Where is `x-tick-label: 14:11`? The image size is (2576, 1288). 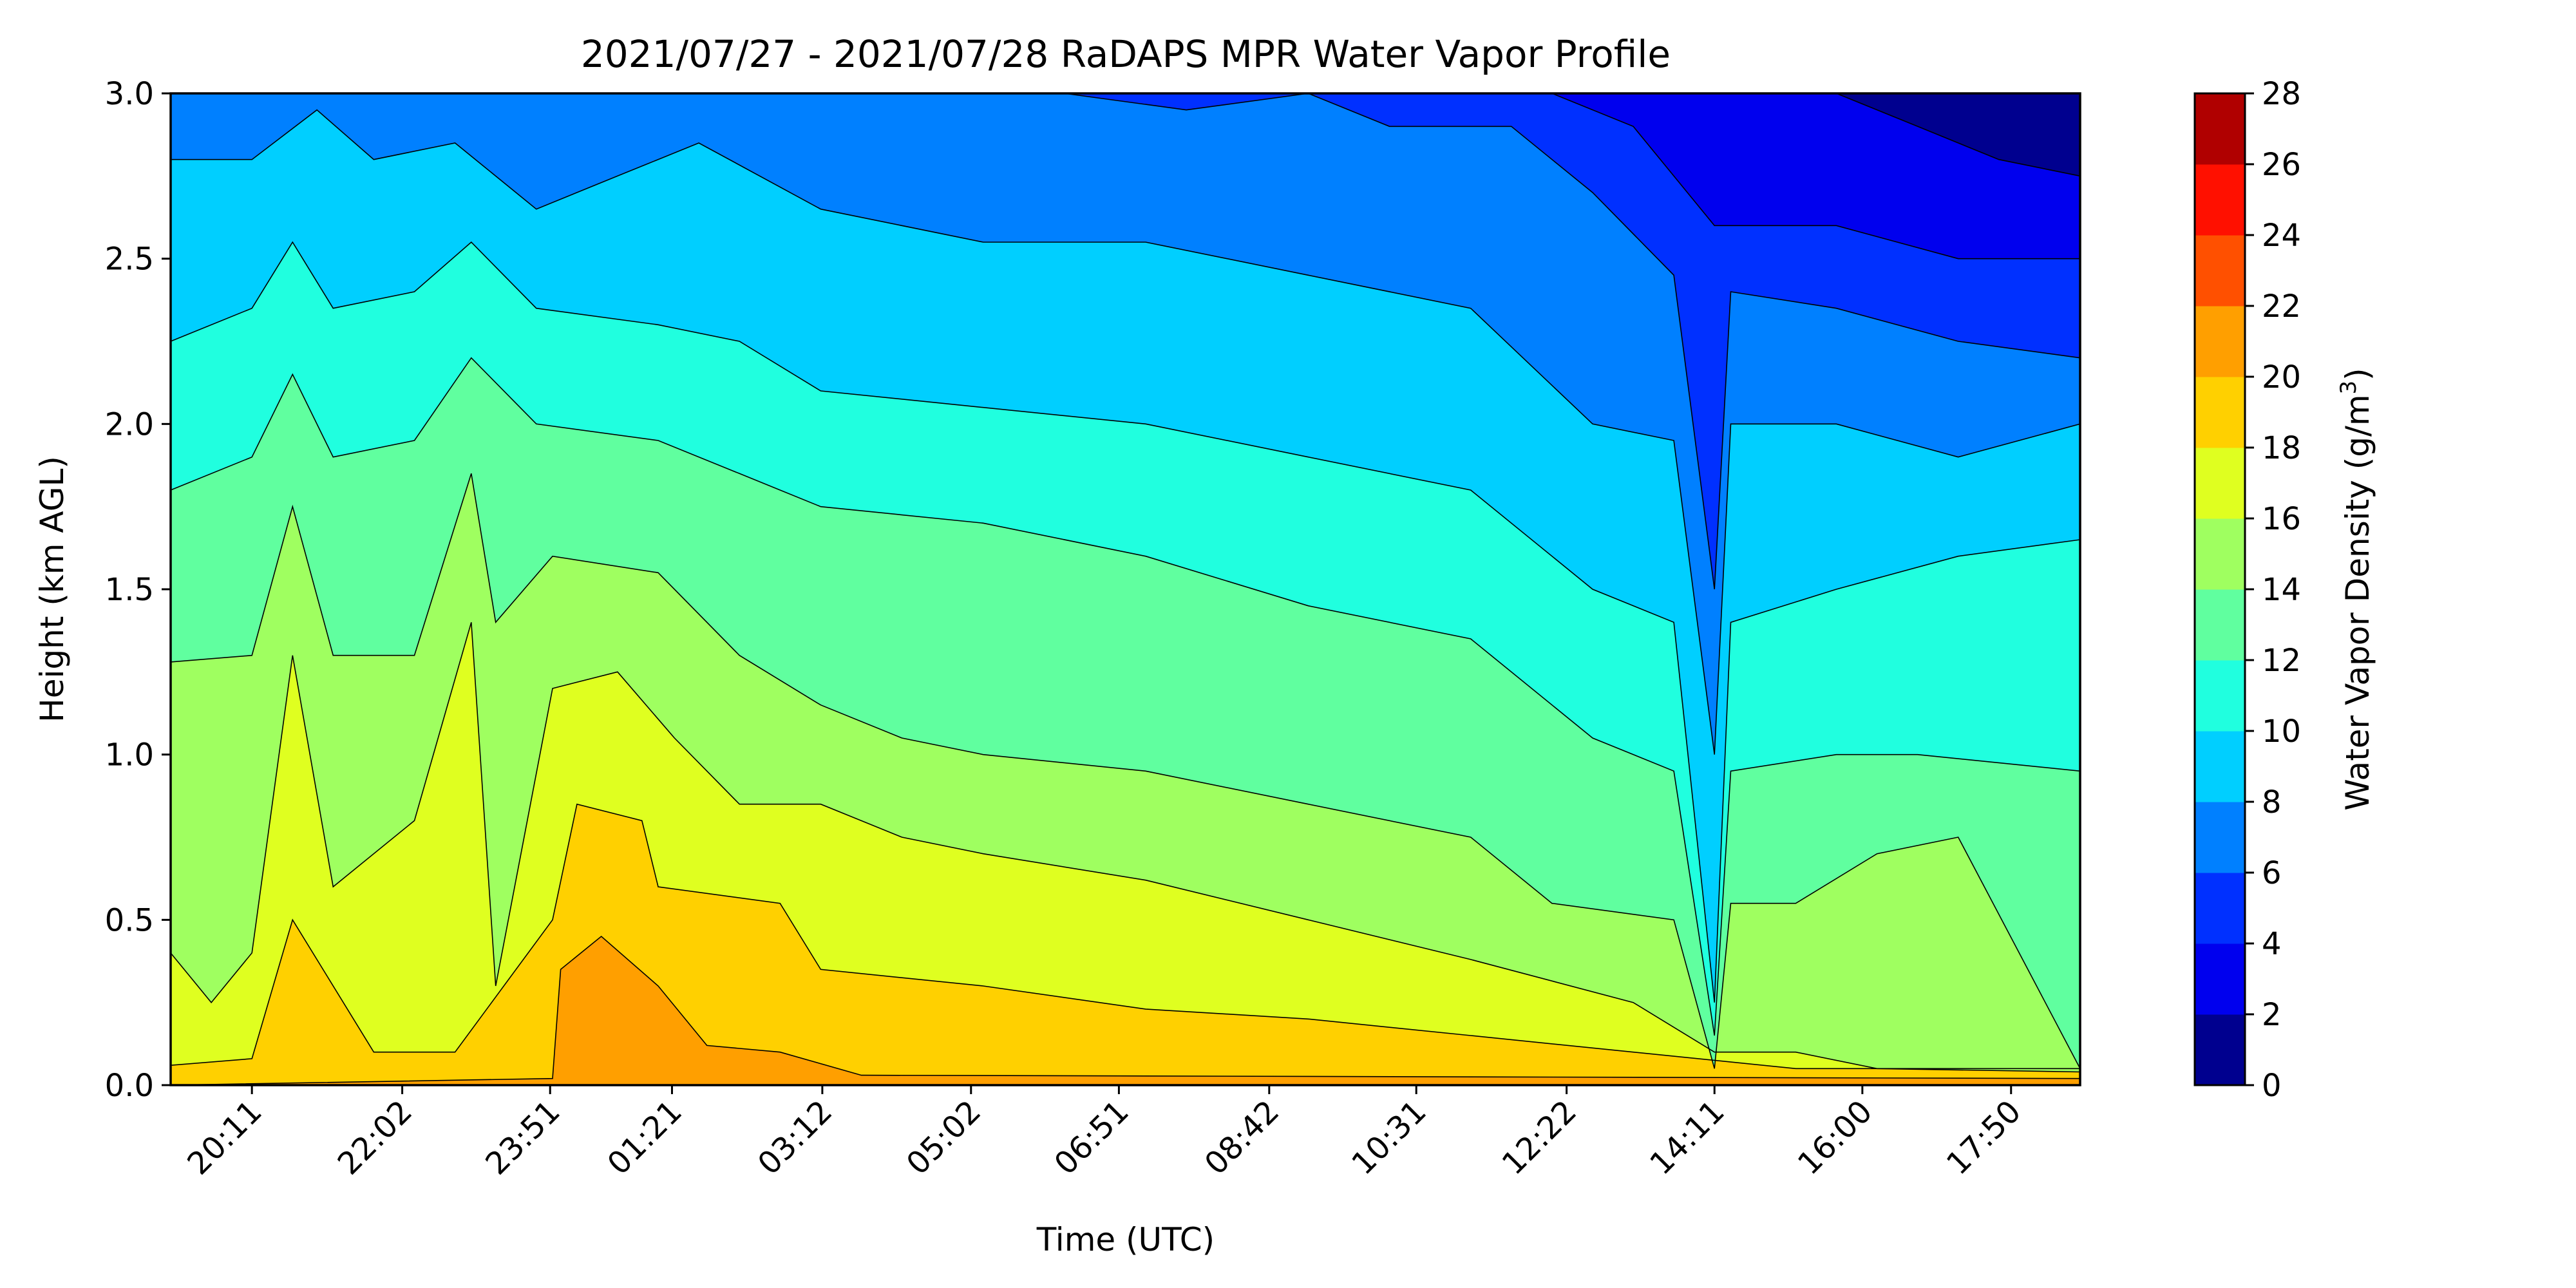
x-tick-label: 14:11 is located at coordinates (1687, 1138).